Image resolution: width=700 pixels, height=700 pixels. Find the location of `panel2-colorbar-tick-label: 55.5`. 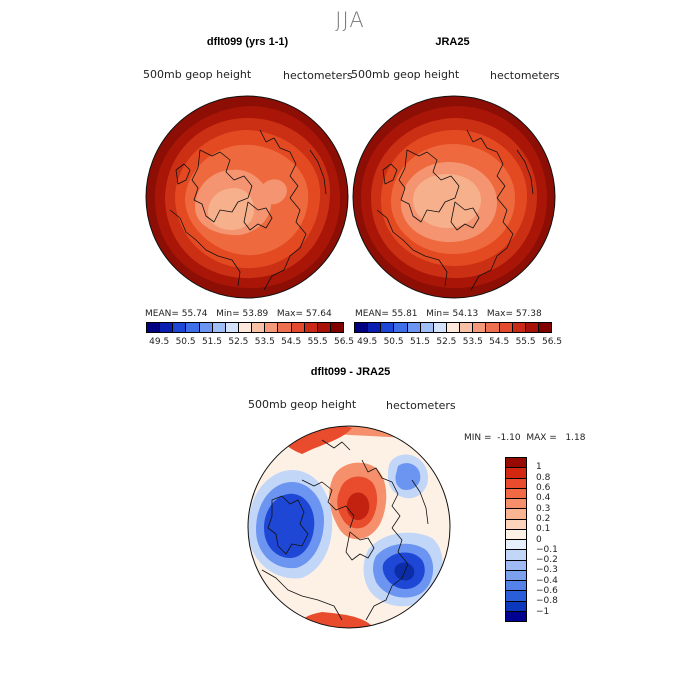

panel2-colorbar-tick-label: 55.5 is located at coordinates (525, 342).